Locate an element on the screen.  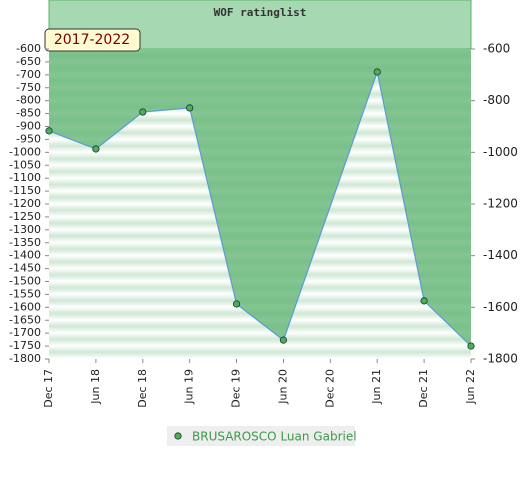
y2-tick-label: -1200 is located at coordinates (500, 204).